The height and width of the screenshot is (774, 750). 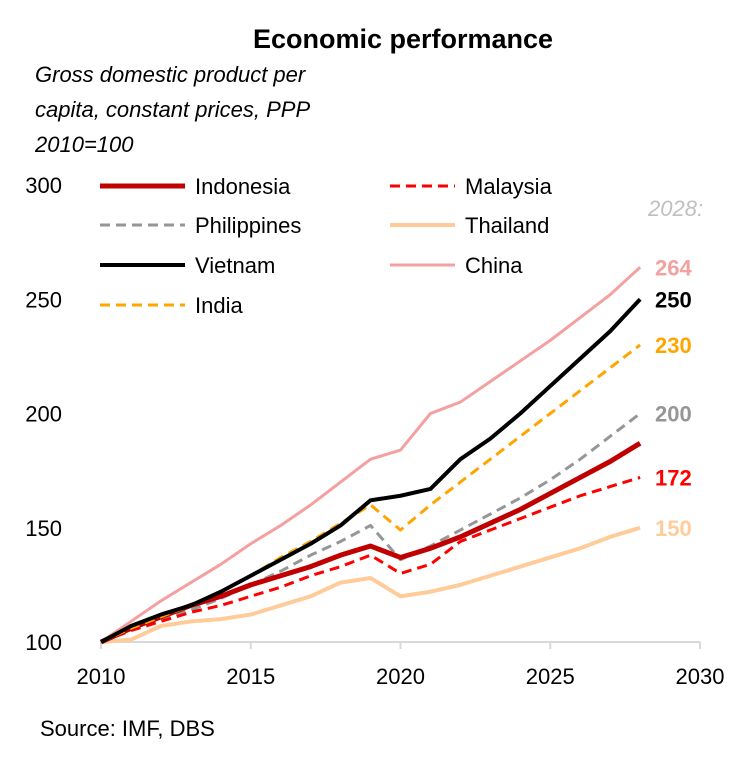 I want to click on legend-label-india: India, so click(x=219, y=305).